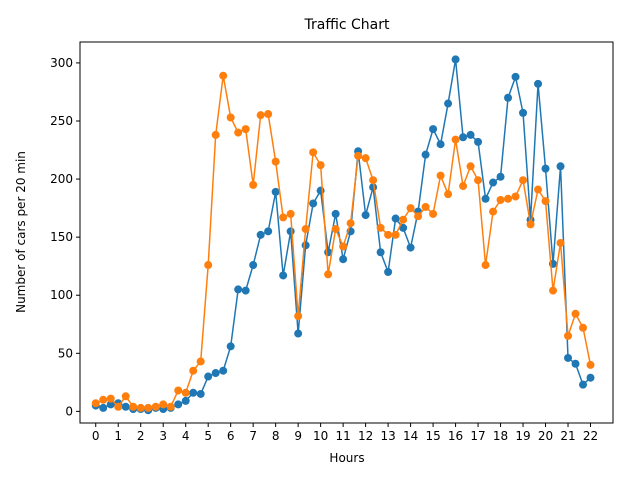 Image resolution: width=640 pixels, height=480 pixels. I want to click on x-tick-label: 11, so click(342, 436).